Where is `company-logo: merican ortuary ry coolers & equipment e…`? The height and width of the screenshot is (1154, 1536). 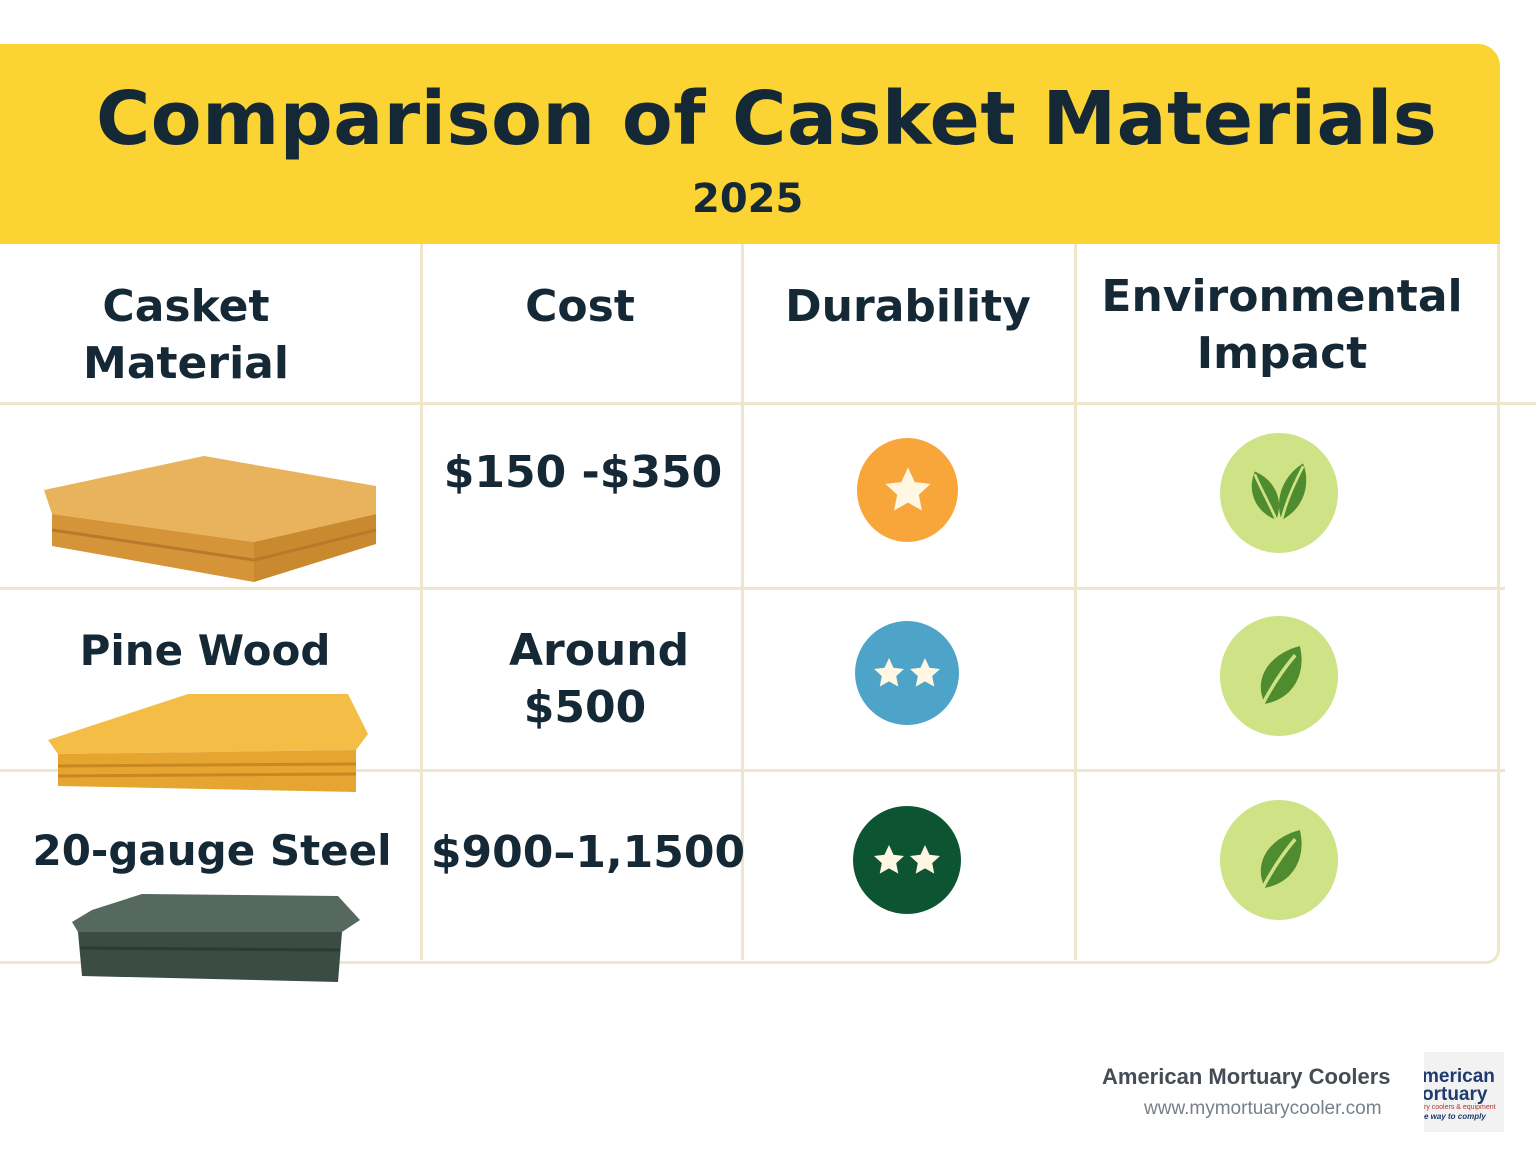 company-logo: merican ortuary ry coolers & equipment e… is located at coordinates (1464, 1092).